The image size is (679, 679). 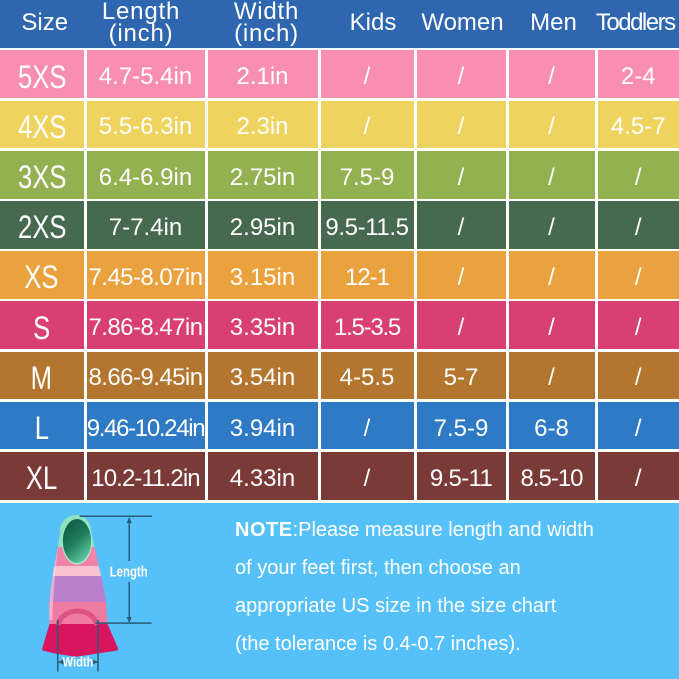 What do you see at coordinates (78, 662) in the screenshot?
I see `svg-text: Width` at bounding box center [78, 662].